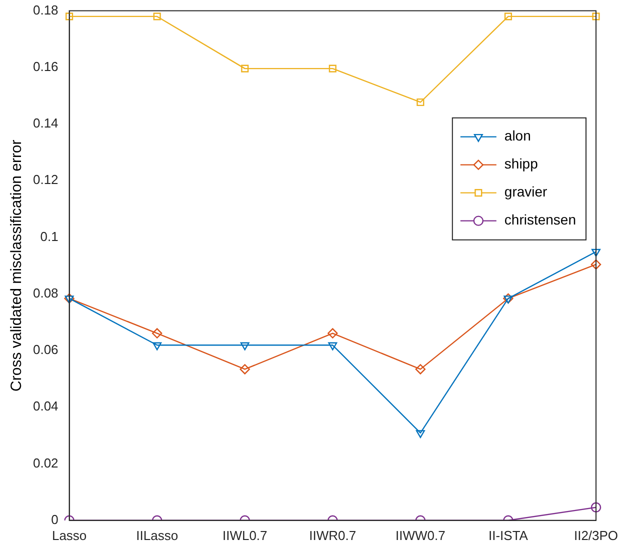 This screenshot has height=551, width=632. I want to click on legend-label: alon, so click(517, 136).